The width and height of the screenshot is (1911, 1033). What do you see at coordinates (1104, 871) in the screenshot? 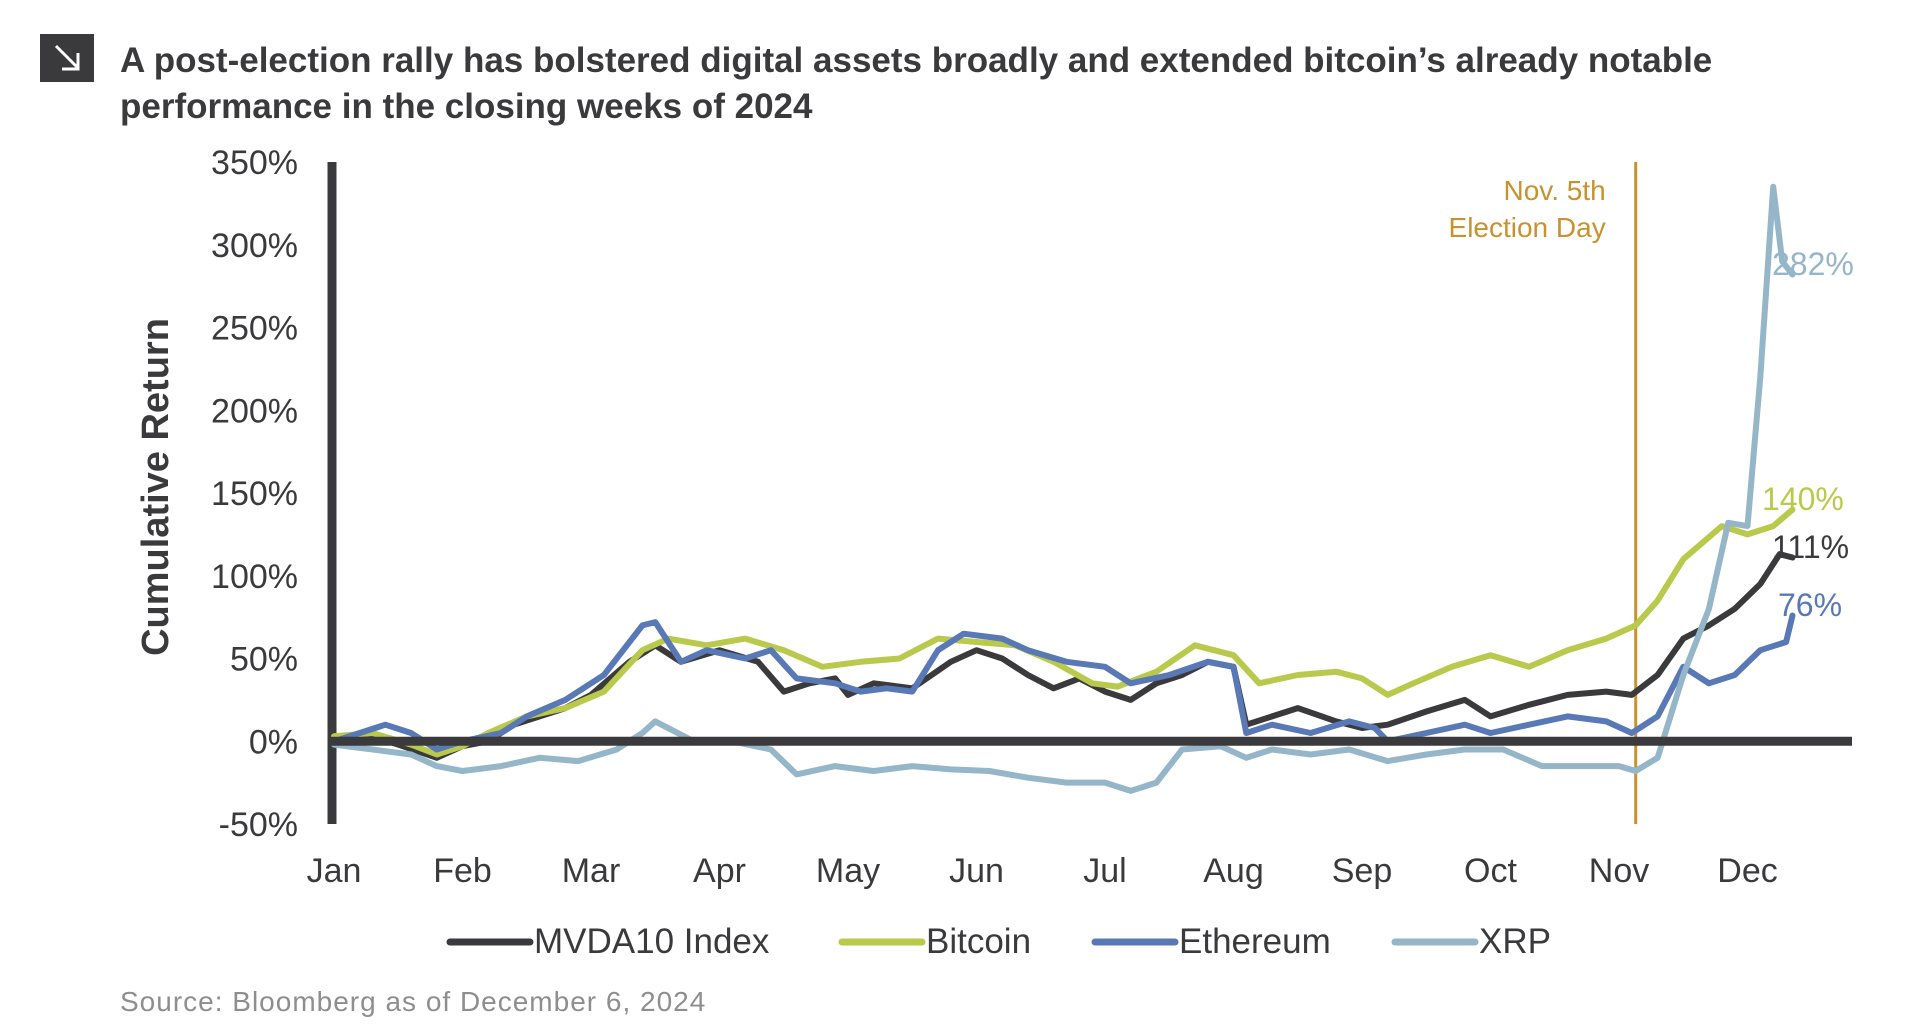
I see `x-tick-label: Jul` at bounding box center [1104, 871].